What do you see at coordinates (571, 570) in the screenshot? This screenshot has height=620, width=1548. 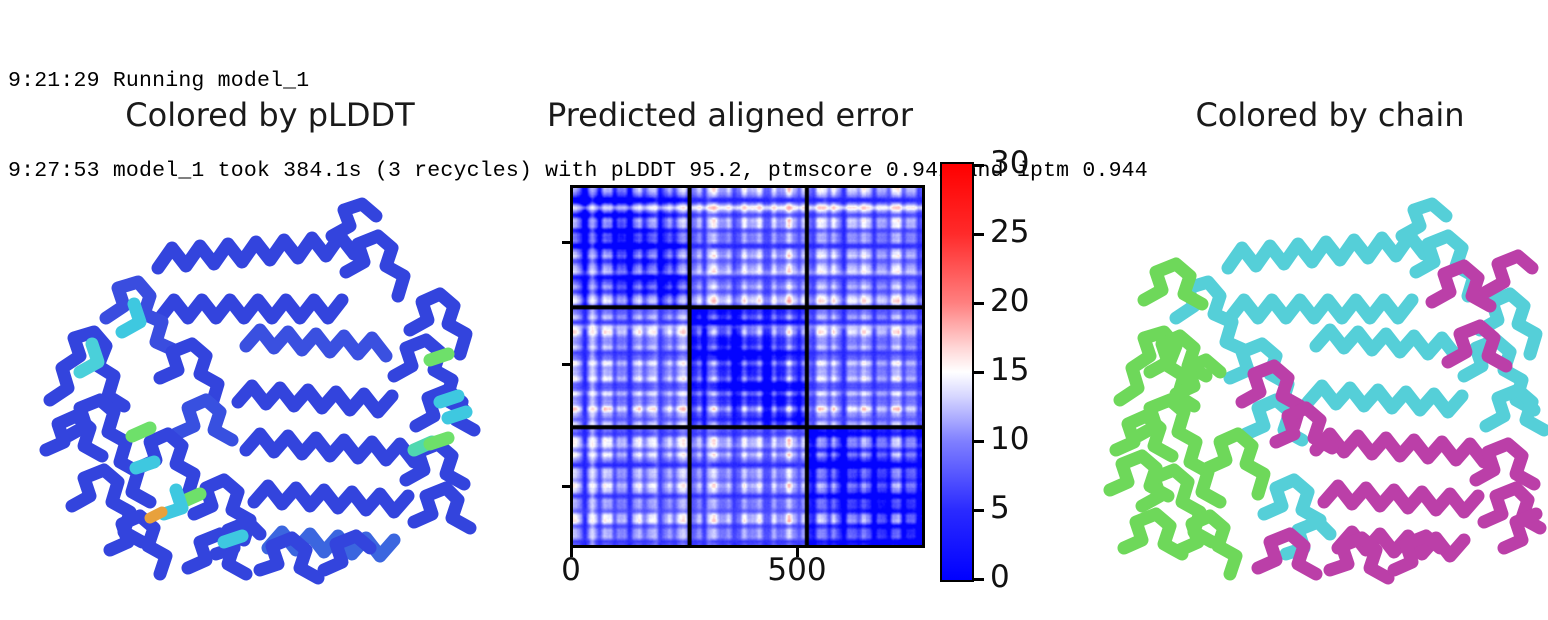 I see `x-tick-label-0: 0` at bounding box center [571, 570].